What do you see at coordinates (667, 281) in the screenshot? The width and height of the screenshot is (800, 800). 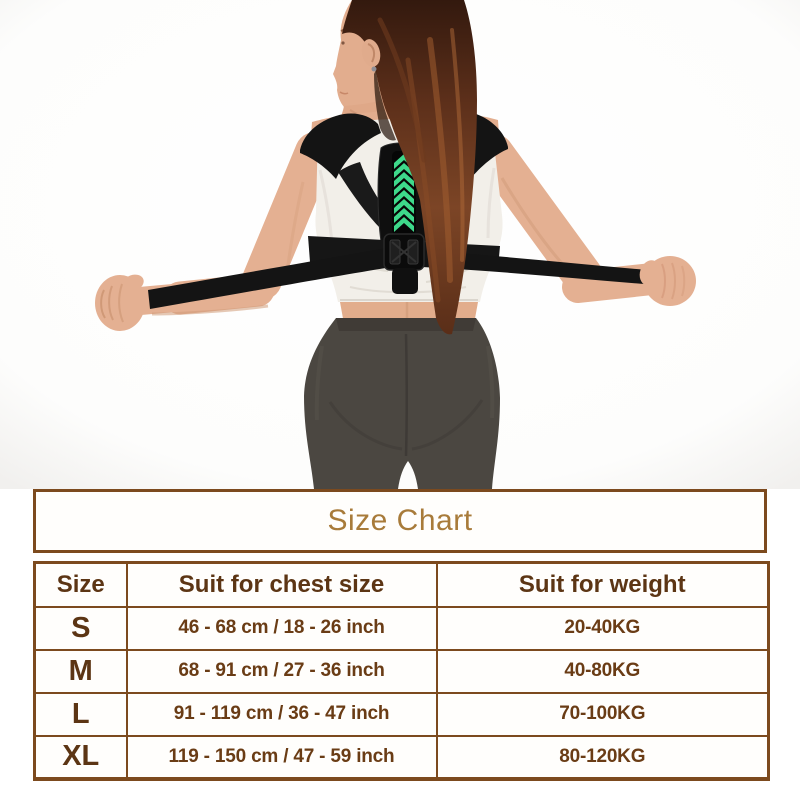 I see `right-fist` at bounding box center [667, 281].